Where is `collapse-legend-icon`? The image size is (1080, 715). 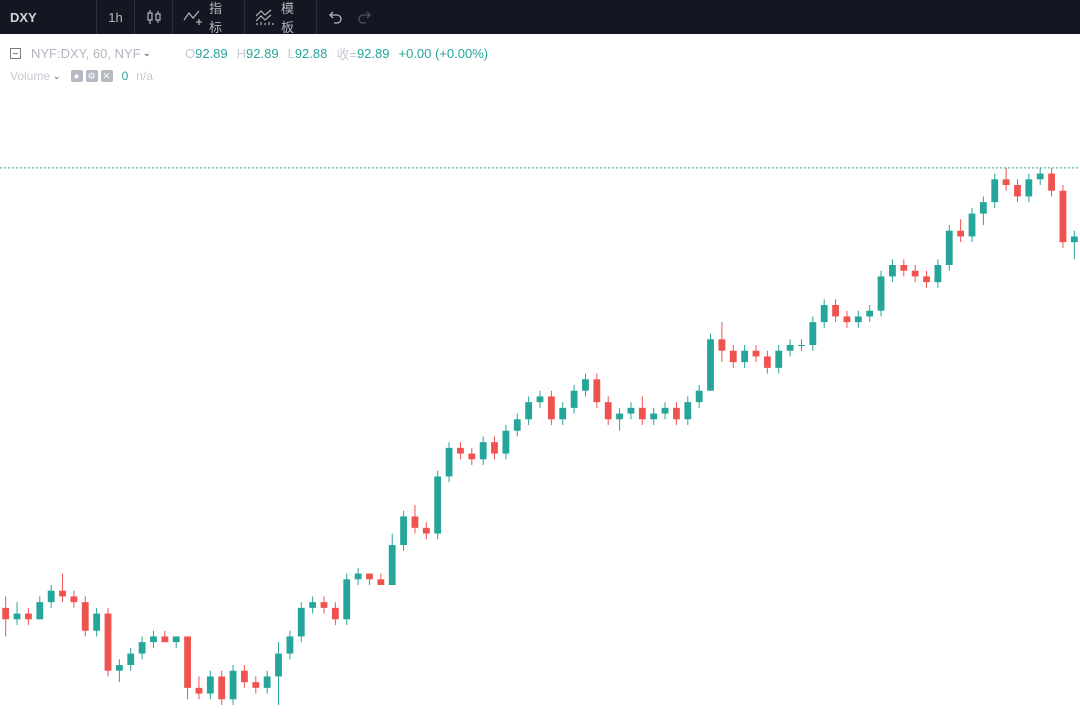
collapse-legend-icon is located at coordinates (15, 53).